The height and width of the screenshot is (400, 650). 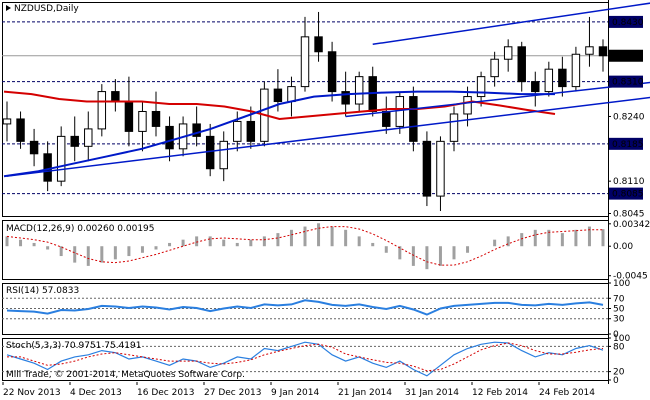 I want to click on macd-axis-label: 0.00, so click(x=623, y=247).